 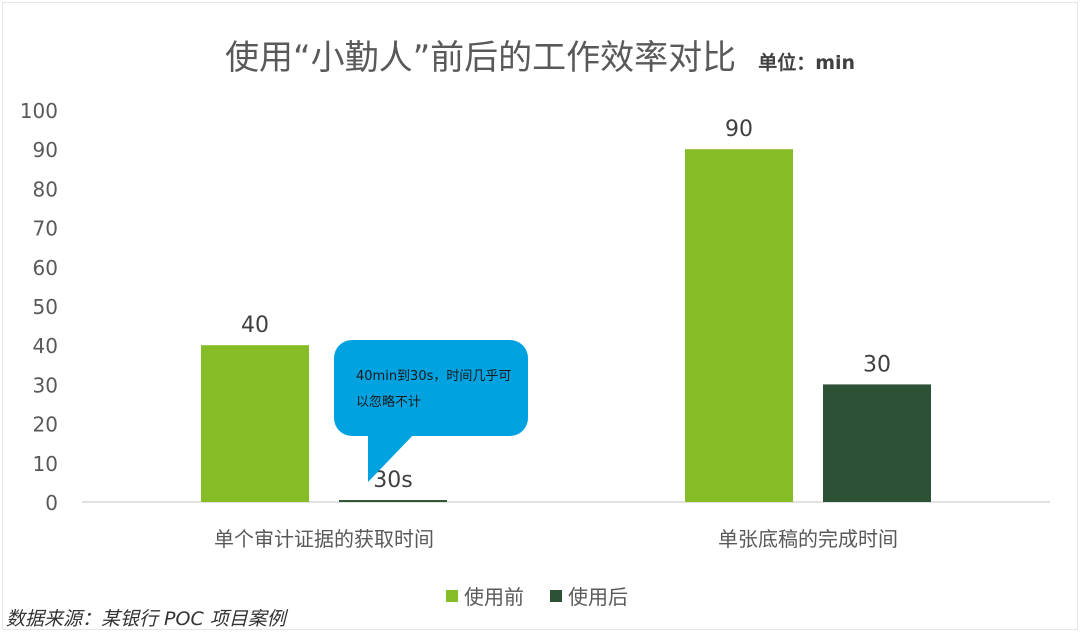 What do you see at coordinates (51, 503) in the screenshot?
I see `y-tick-label: 0` at bounding box center [51, 503].